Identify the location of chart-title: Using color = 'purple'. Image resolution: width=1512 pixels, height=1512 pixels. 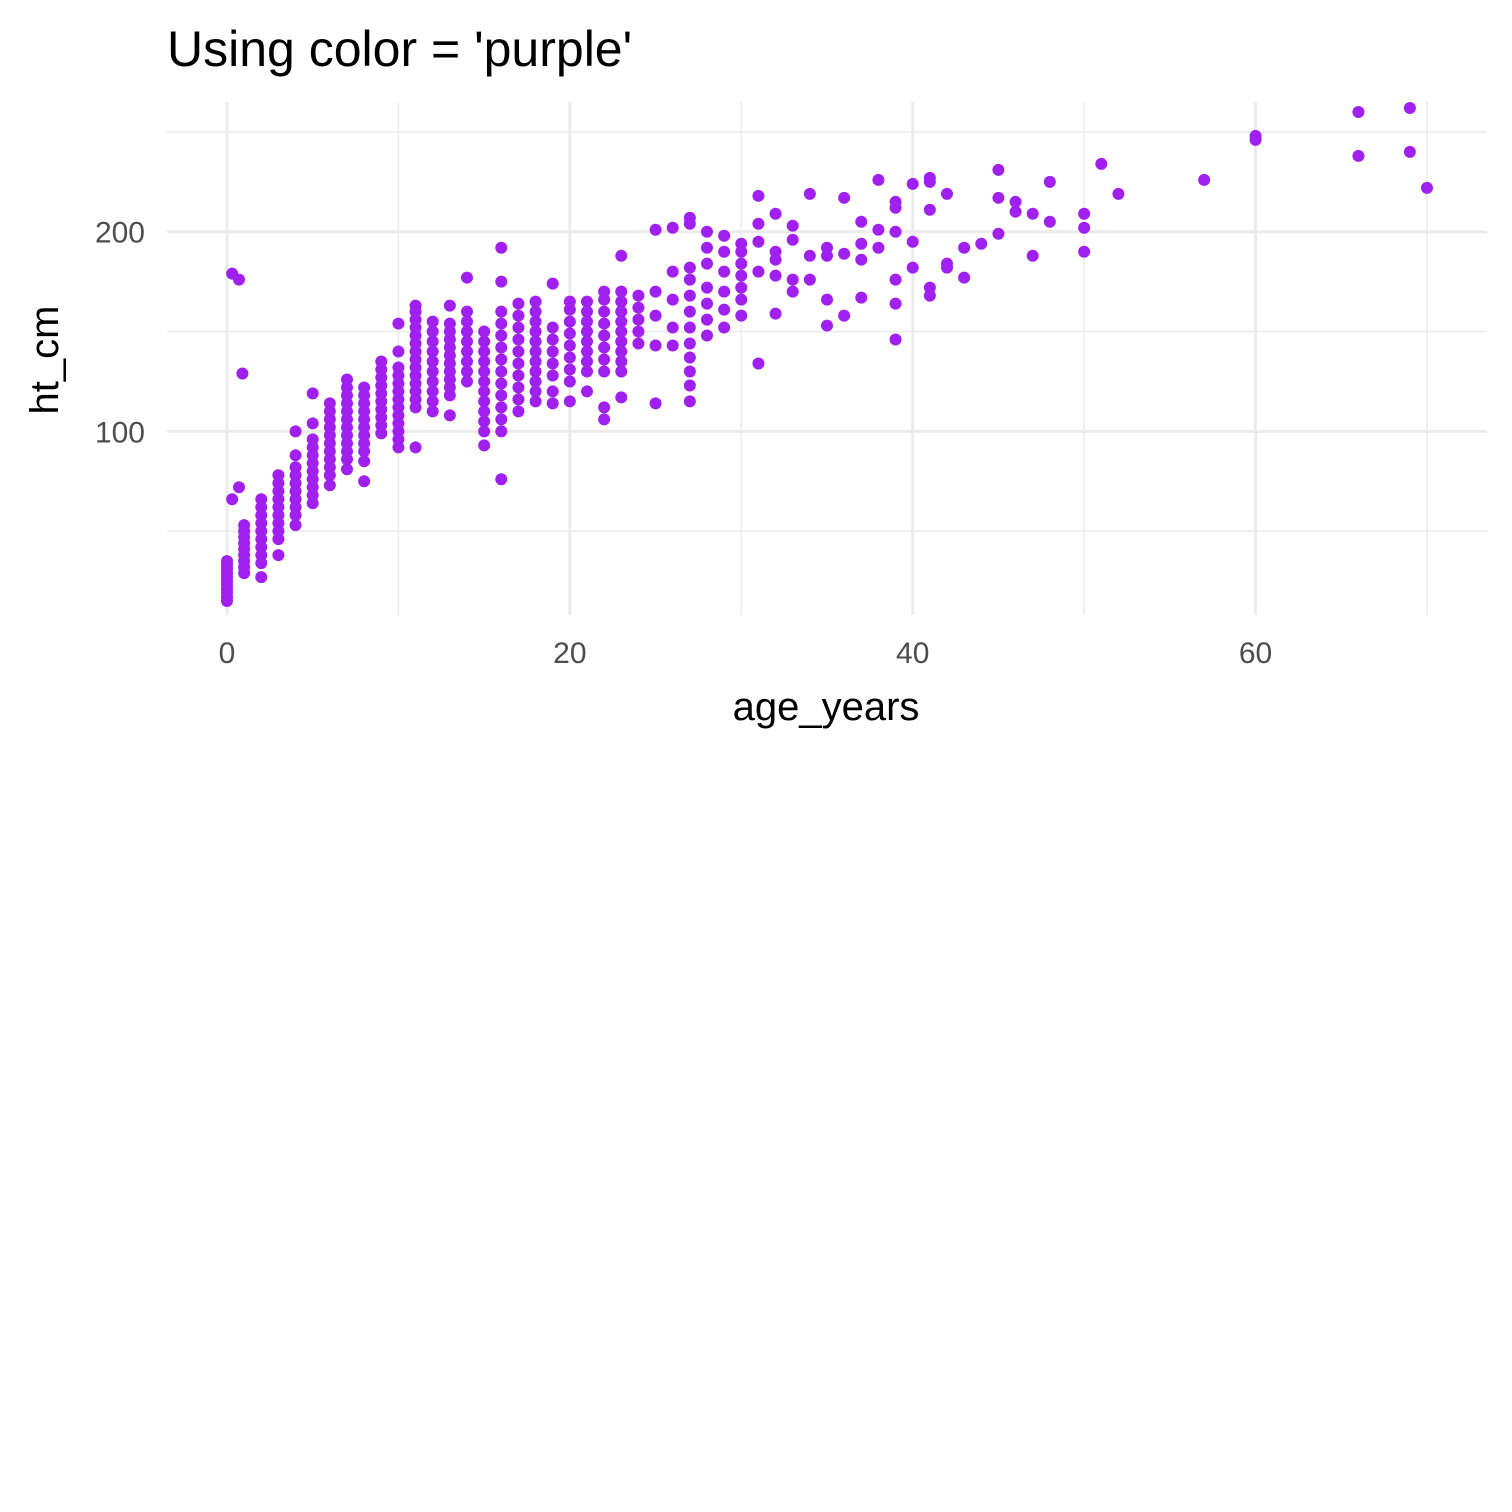
(399, 49).